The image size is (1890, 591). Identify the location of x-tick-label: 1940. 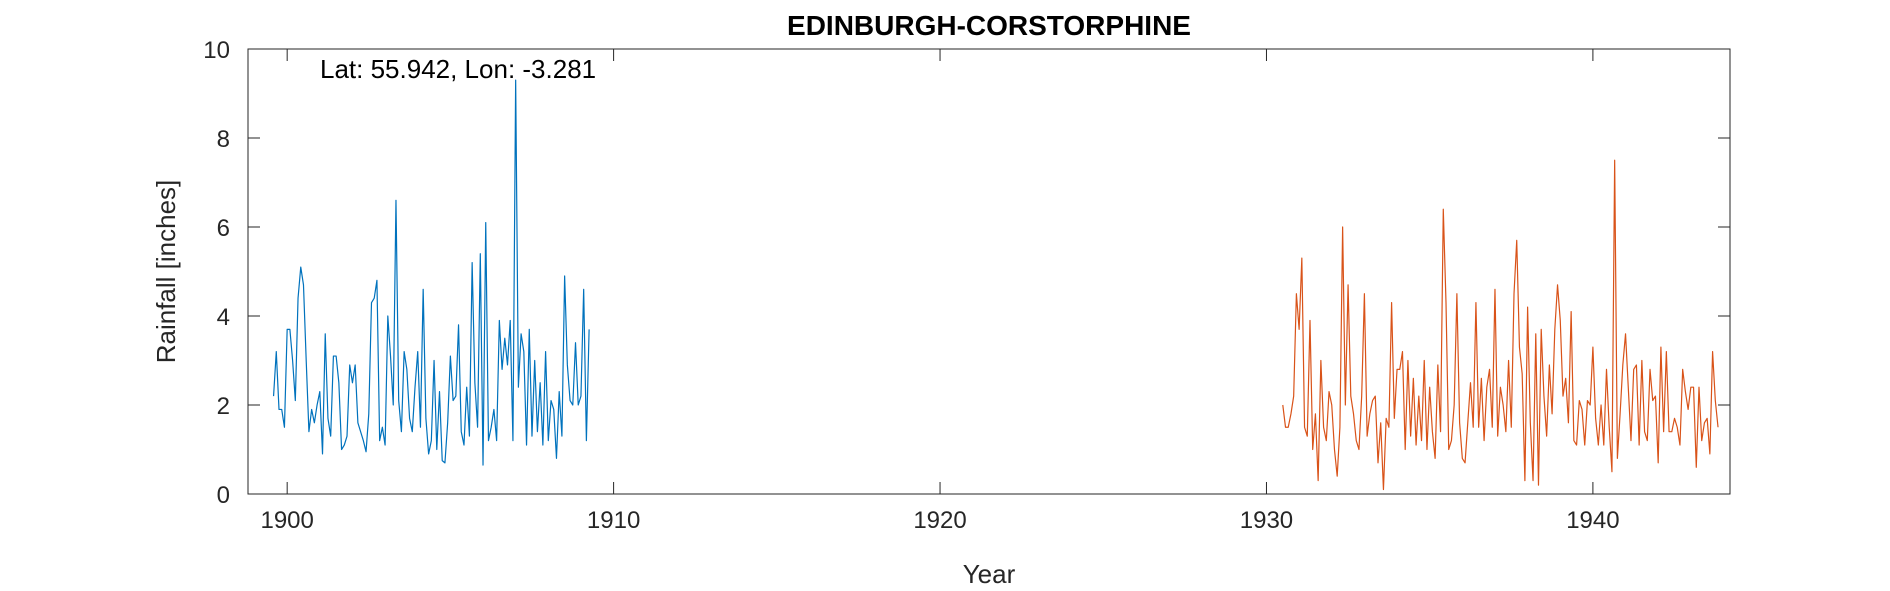
(1592, 520).